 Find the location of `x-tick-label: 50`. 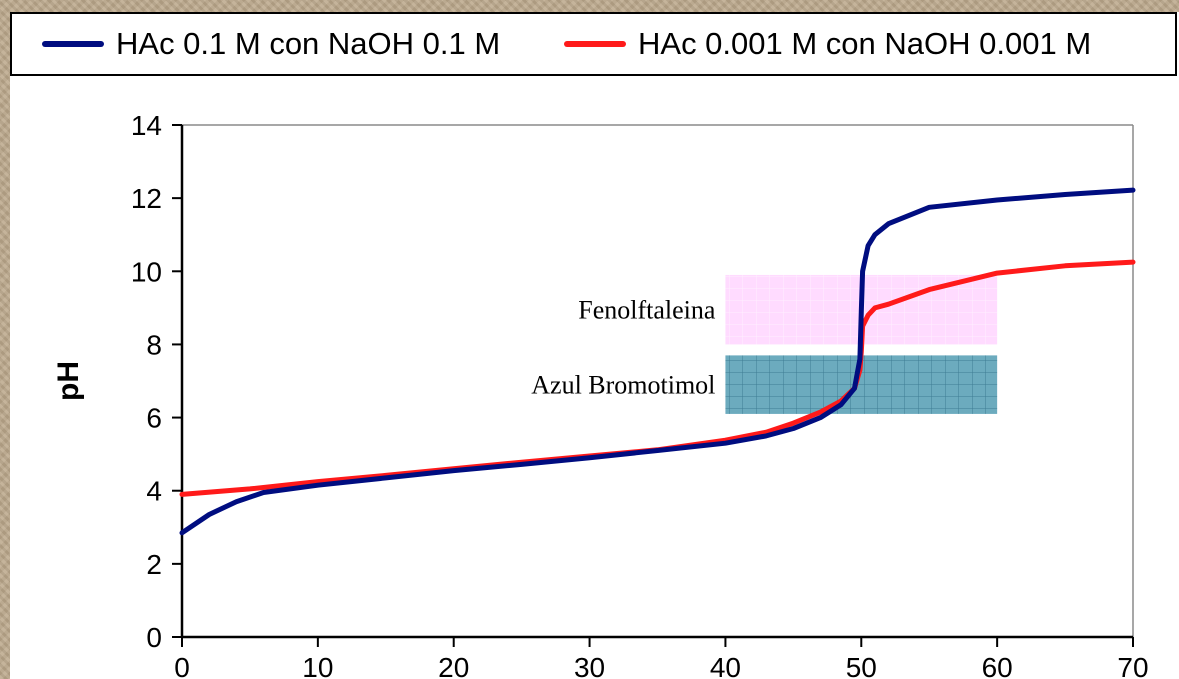

x-tick-label: 50 is located at coordinates (861, 665).